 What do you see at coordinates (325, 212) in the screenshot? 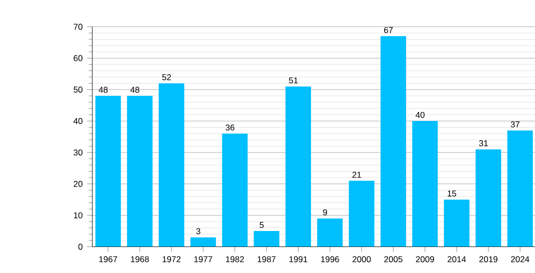
I see `data-label: 9` at bounding box center [325, 212].